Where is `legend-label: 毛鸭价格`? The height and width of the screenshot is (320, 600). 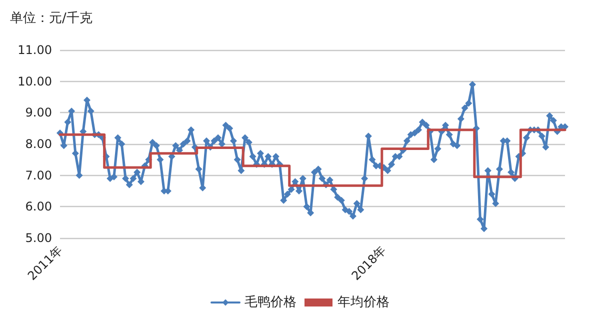
legend-label: 毛鸭价格 is located at coordinates (270, 302).